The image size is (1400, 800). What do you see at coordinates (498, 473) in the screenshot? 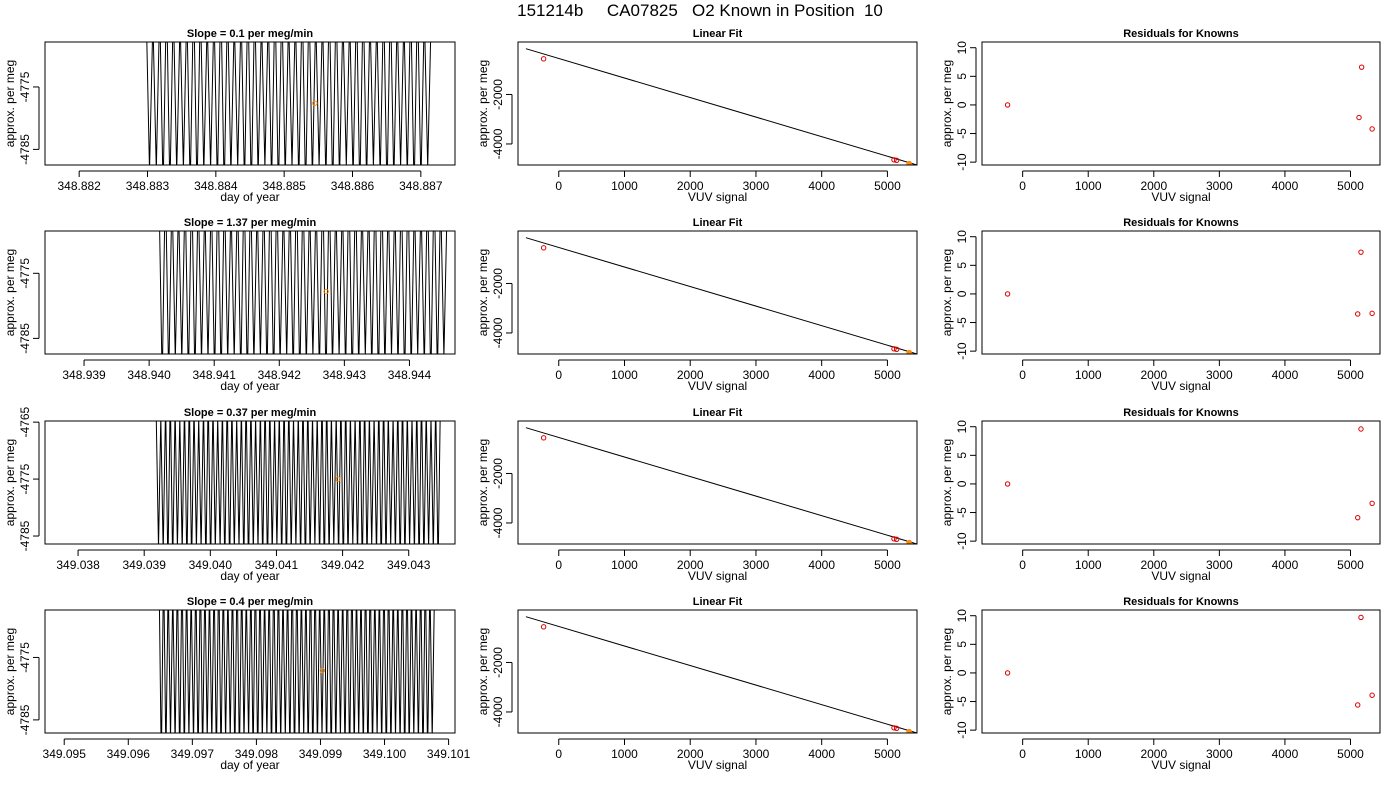
I see `y-tick-label: -2000` at bounding box center [498, 473].